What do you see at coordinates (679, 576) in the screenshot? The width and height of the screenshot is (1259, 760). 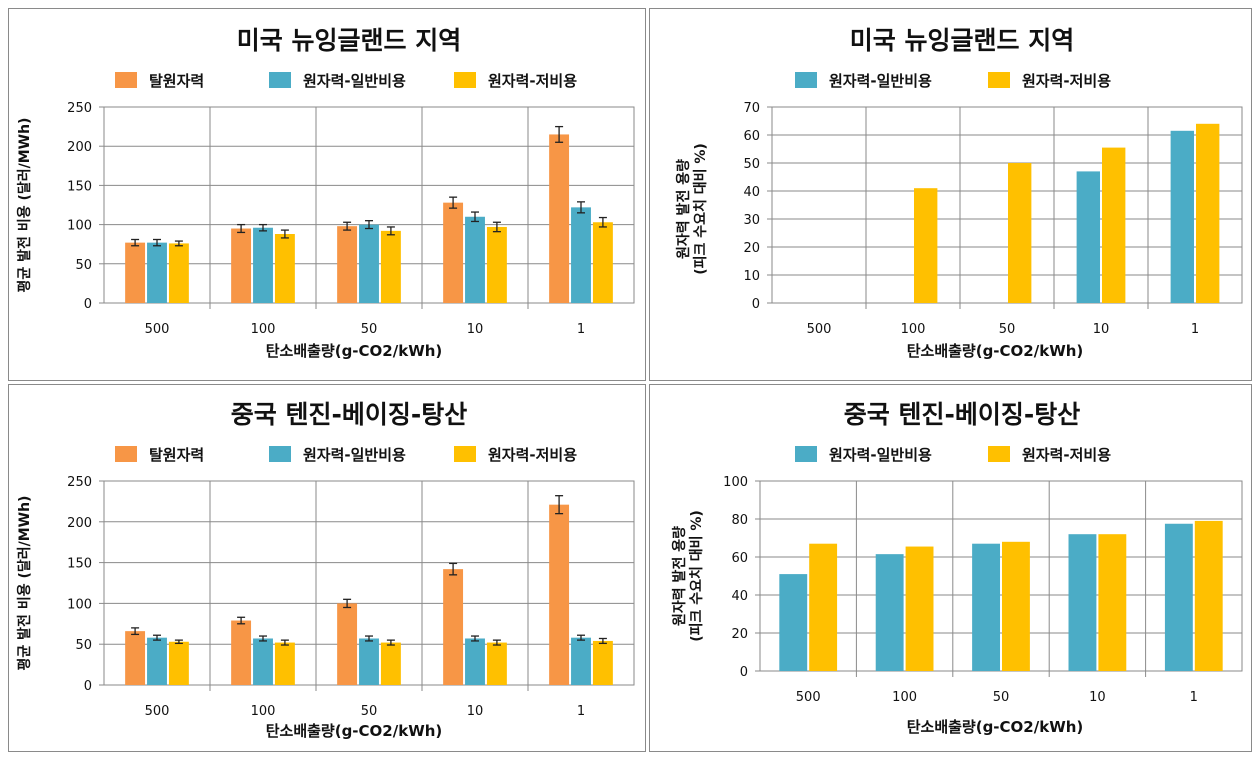 I see `y-axis-label-line: 원자력 발전 용량` at bounding box center [679, 576].